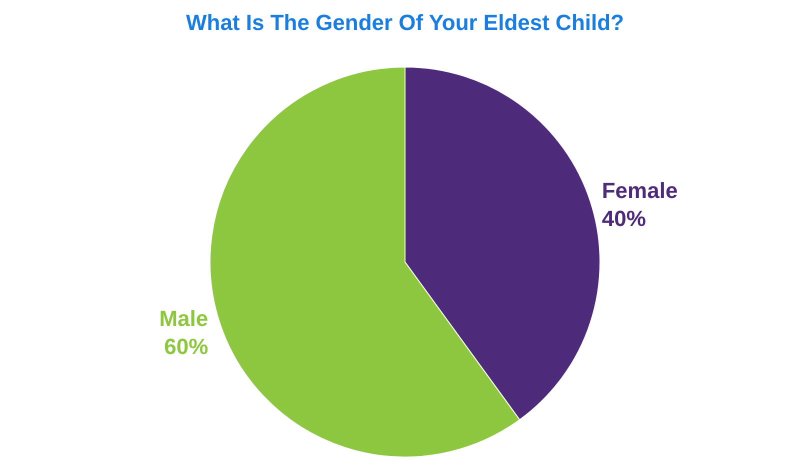 This screenshot has width=810, height=474. I want to click on slice-label: Female, so click(640, 191).